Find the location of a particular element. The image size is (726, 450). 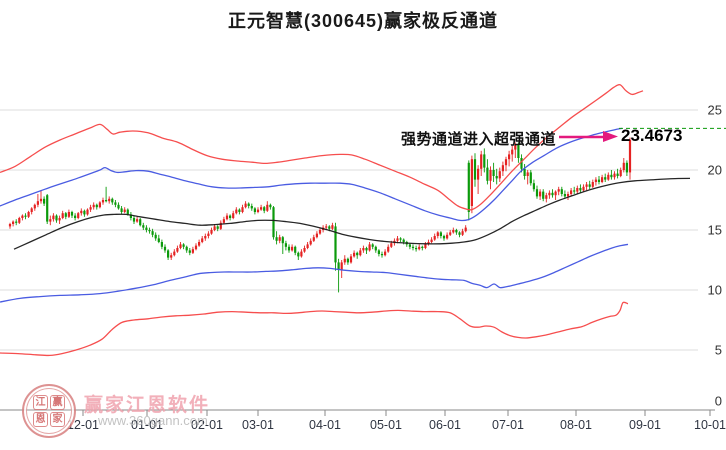

x-axis-label: 09-01 is located at coordinates (645, 425).